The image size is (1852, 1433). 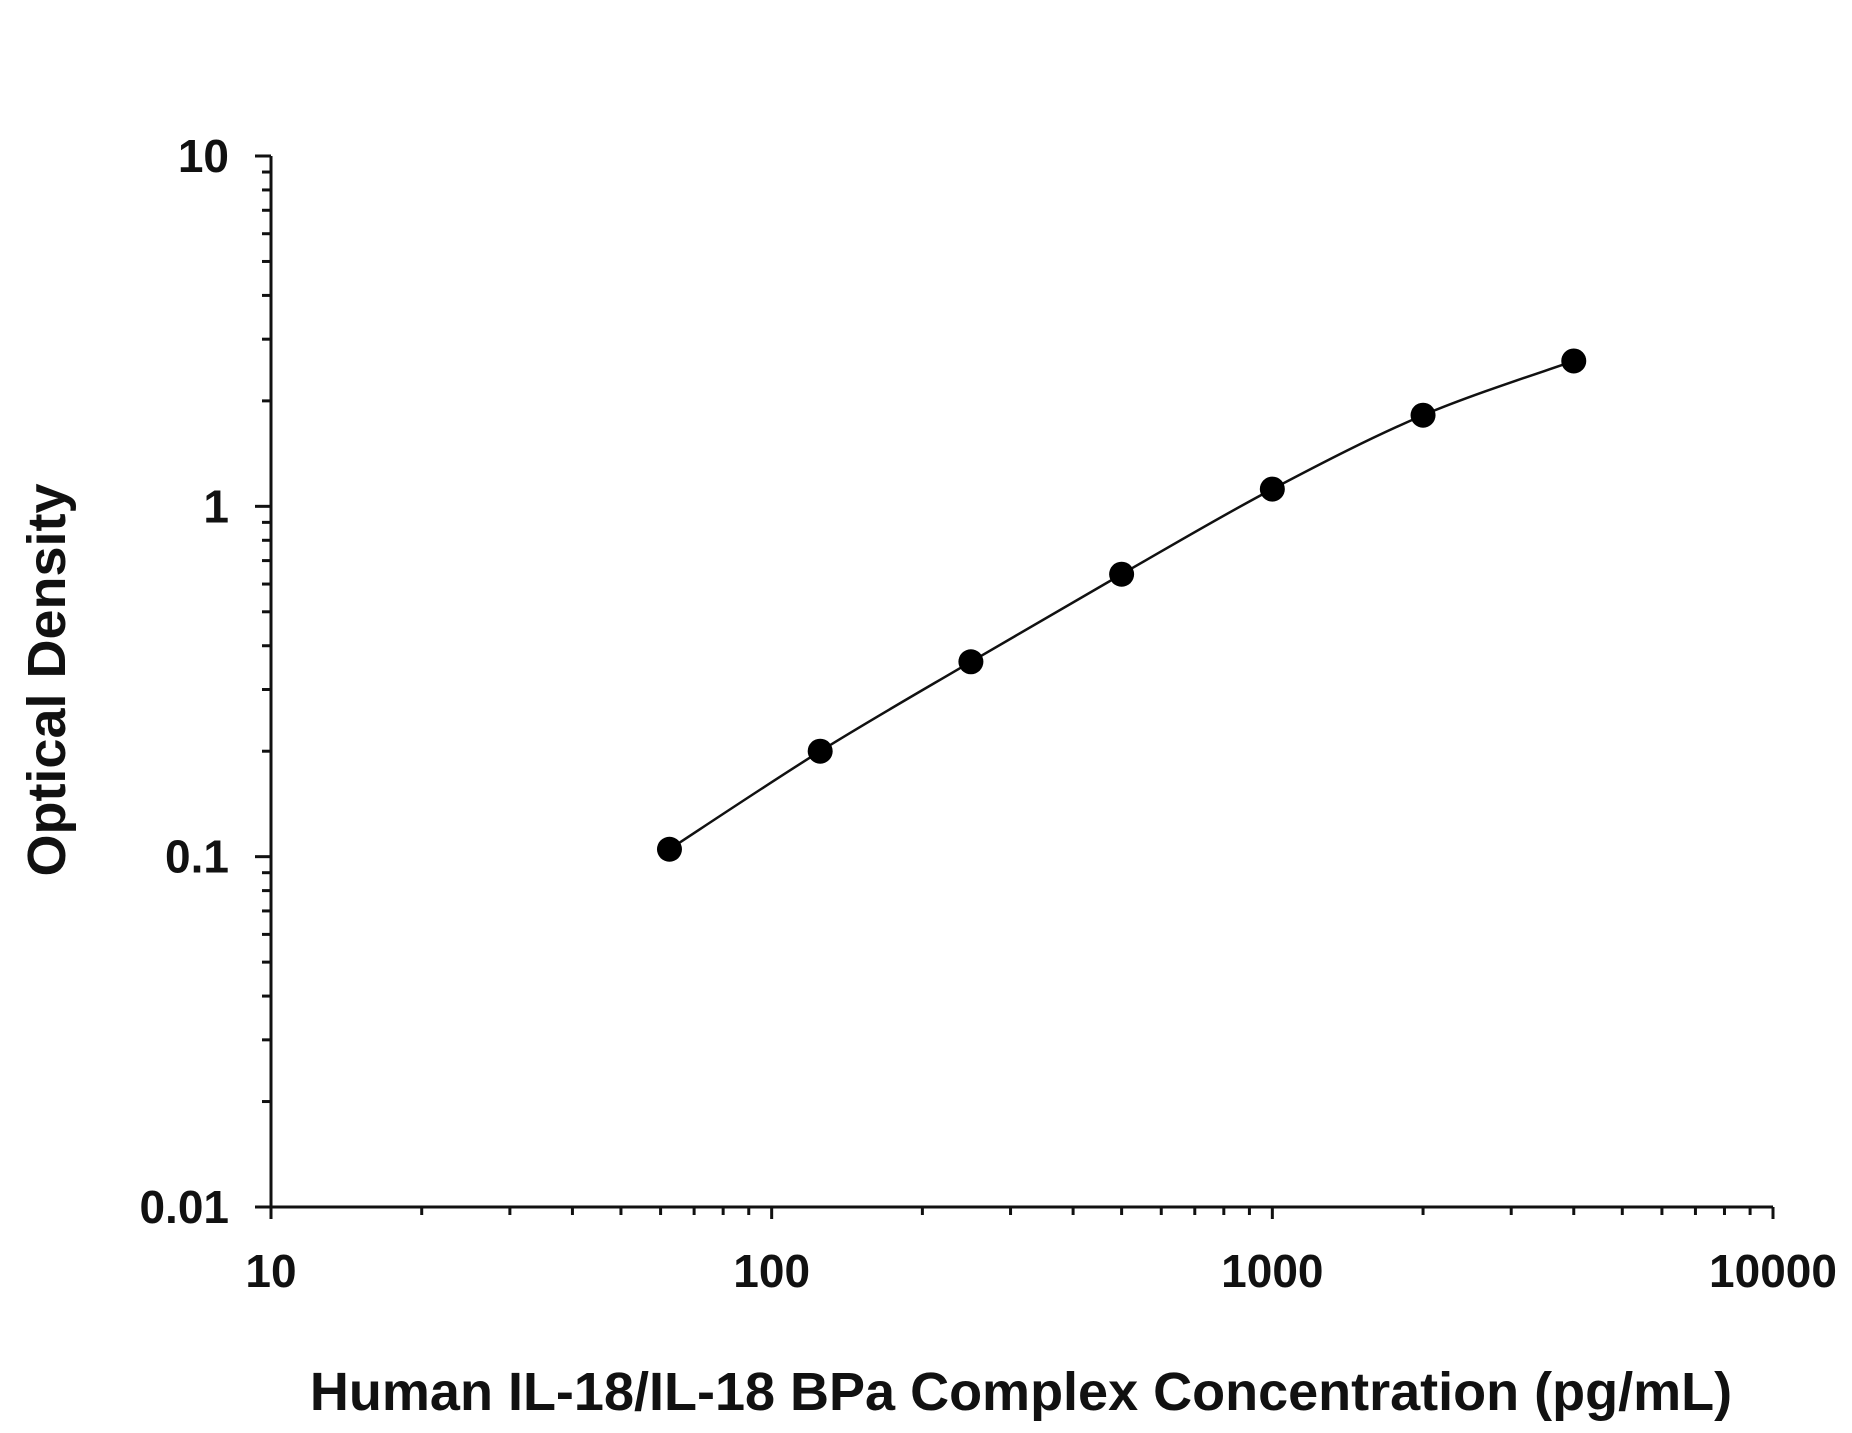 I want to click on x-tick-label: 10, so click(x=270, y=1271).